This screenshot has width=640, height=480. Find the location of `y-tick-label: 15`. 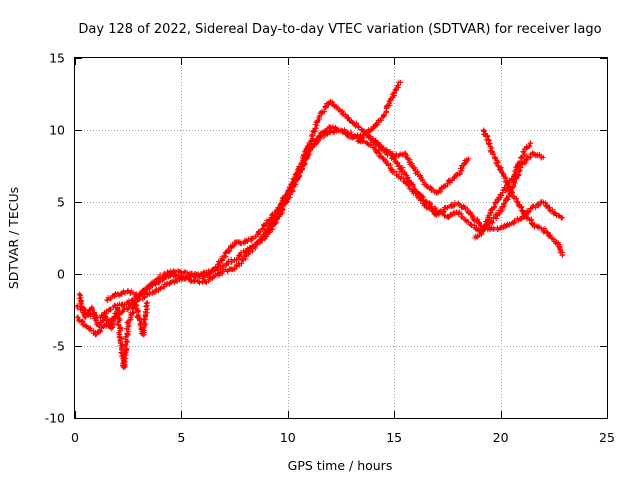

y-tick-label: 15 is located at coordinates (57, 58).